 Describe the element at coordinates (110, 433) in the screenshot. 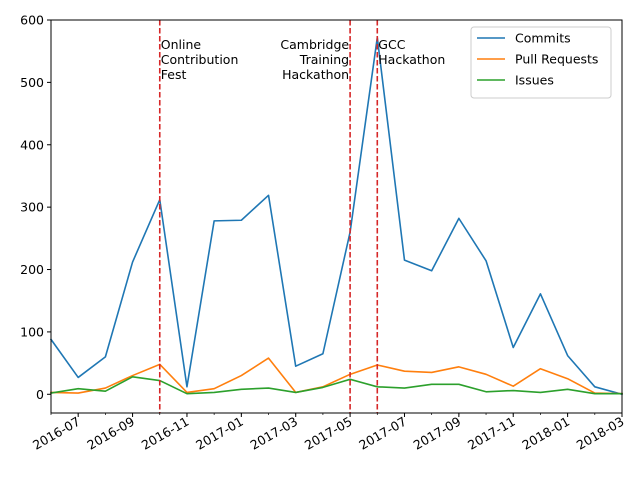

I see `x-tick-label: 2016-09` at that location.